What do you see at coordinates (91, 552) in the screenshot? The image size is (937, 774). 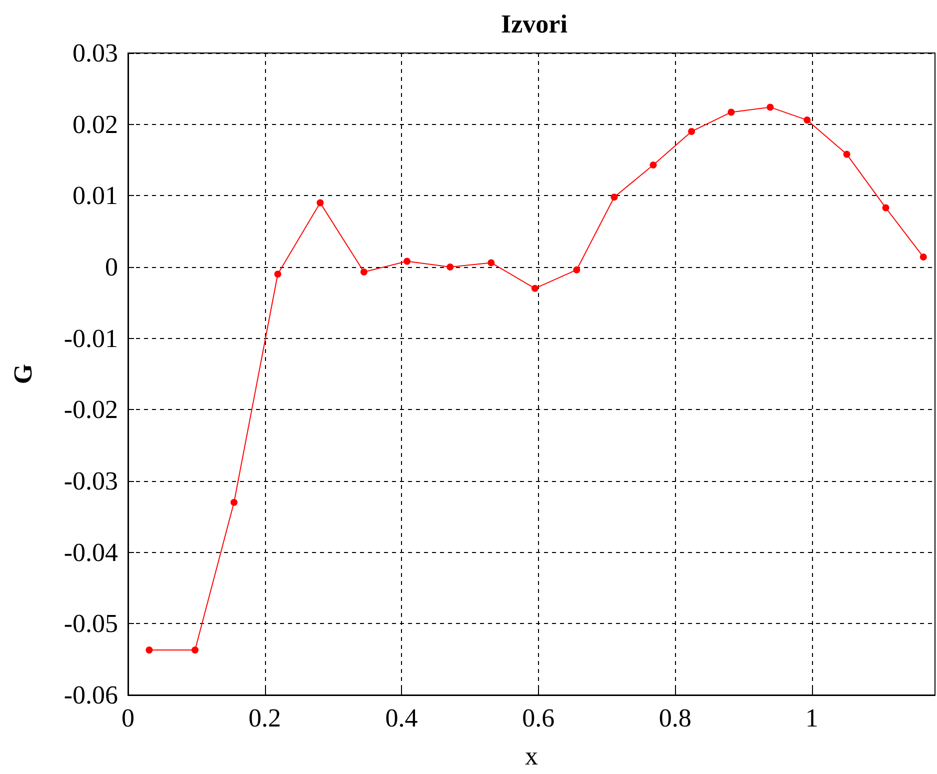 I see `y-tick-label: -0.04` at bounding box center [91, 552].